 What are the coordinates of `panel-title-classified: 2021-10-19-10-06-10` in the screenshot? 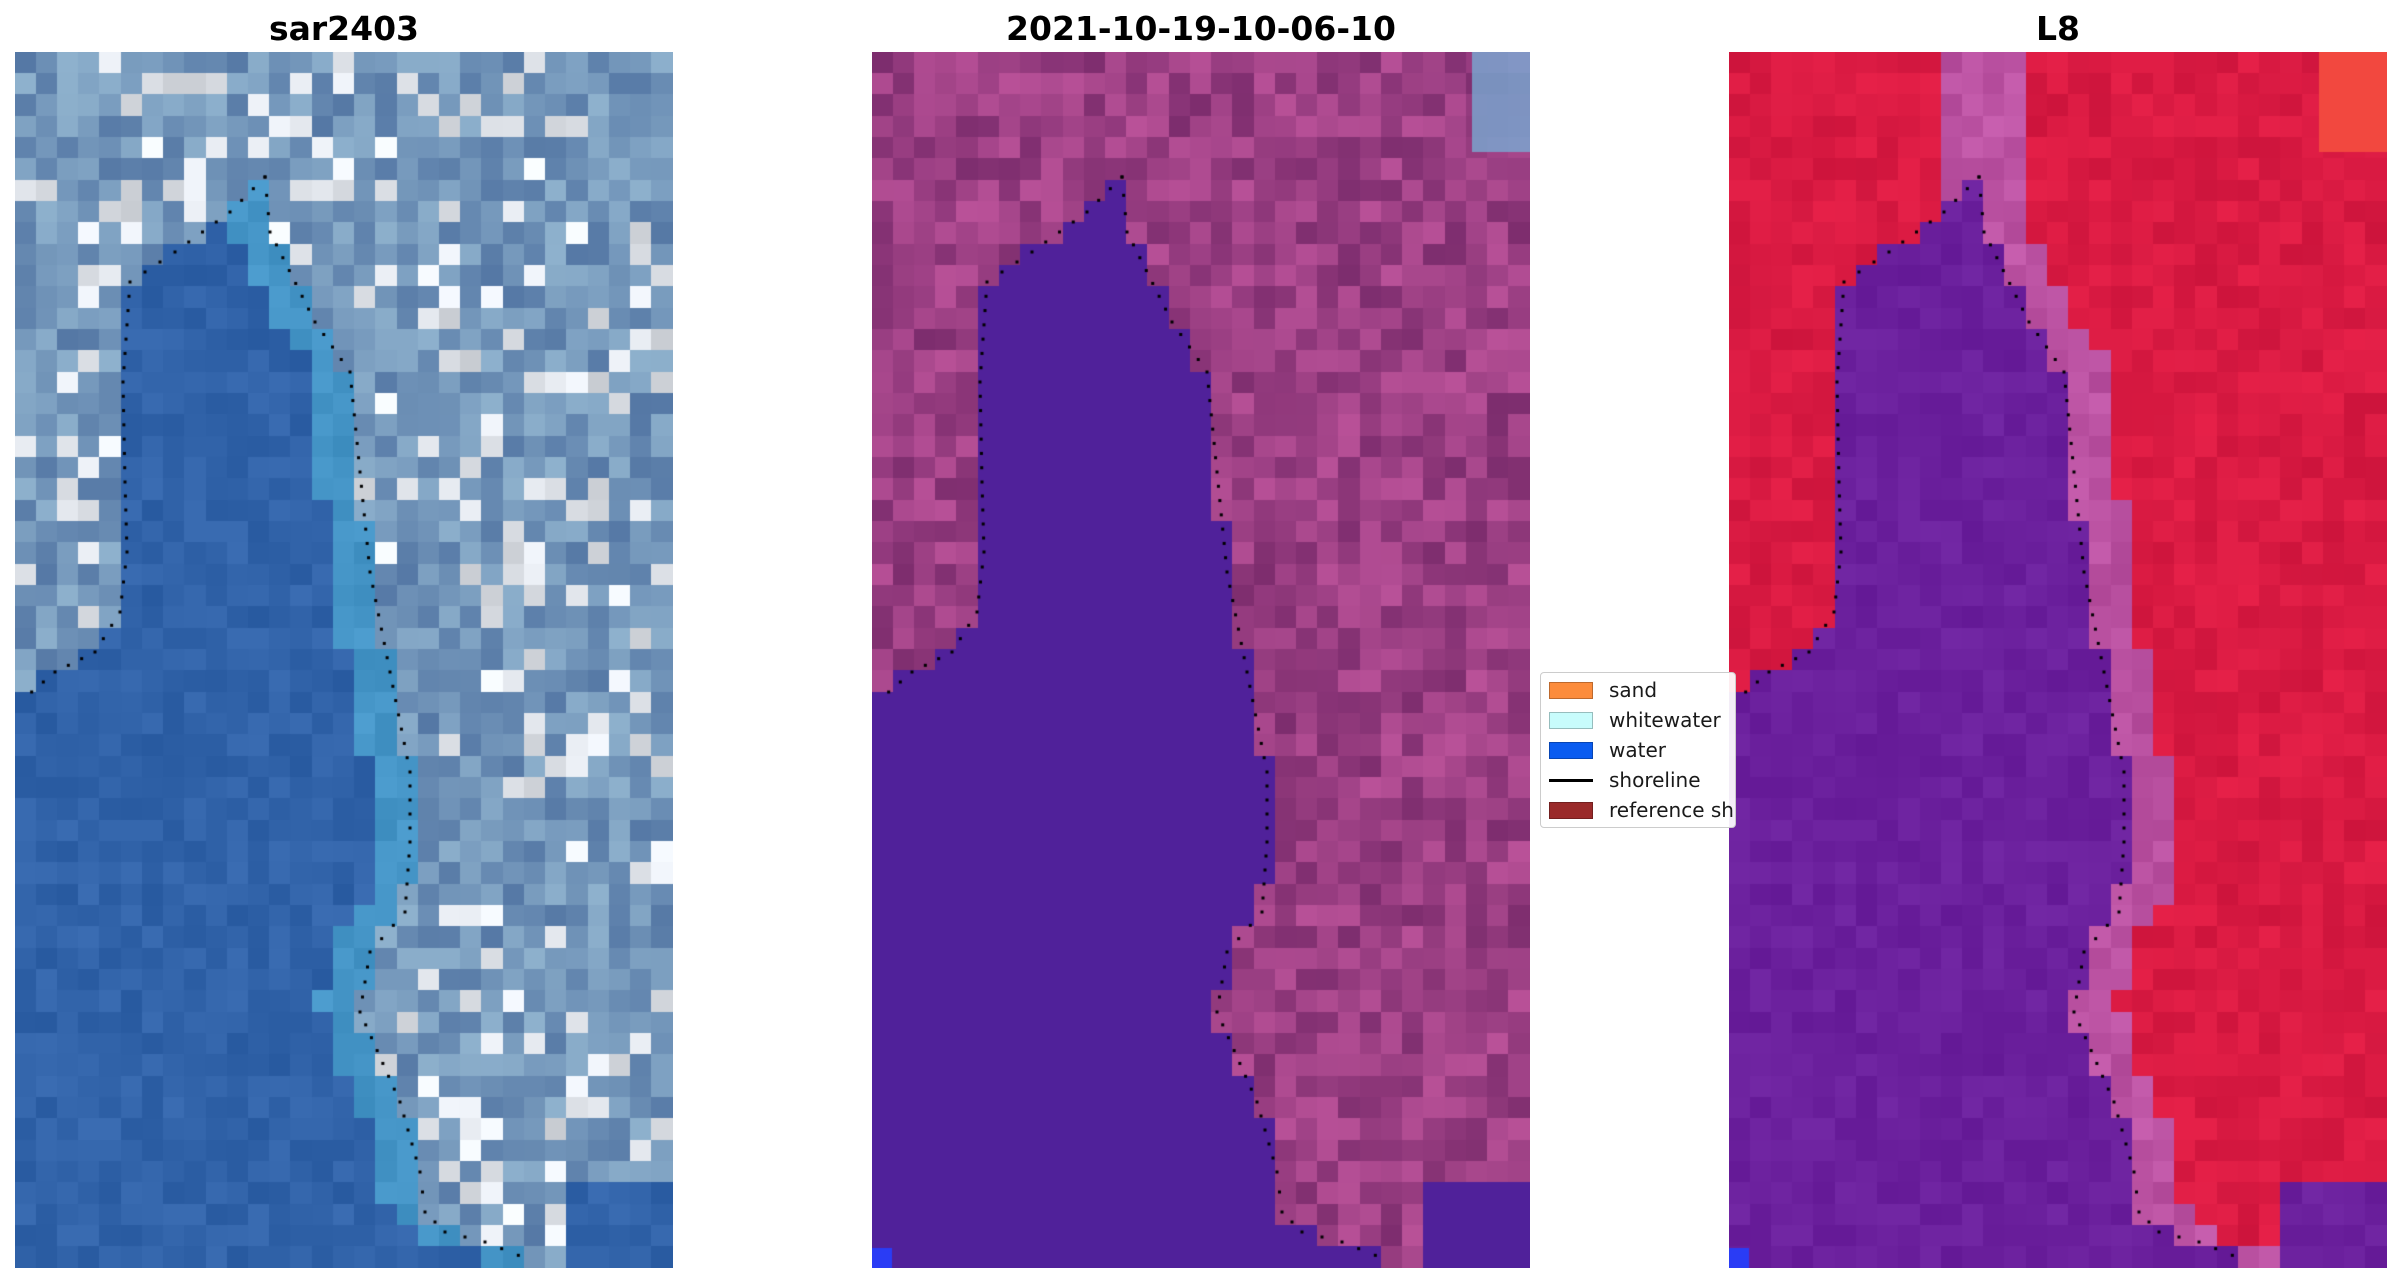 It's located at (1201, 28).